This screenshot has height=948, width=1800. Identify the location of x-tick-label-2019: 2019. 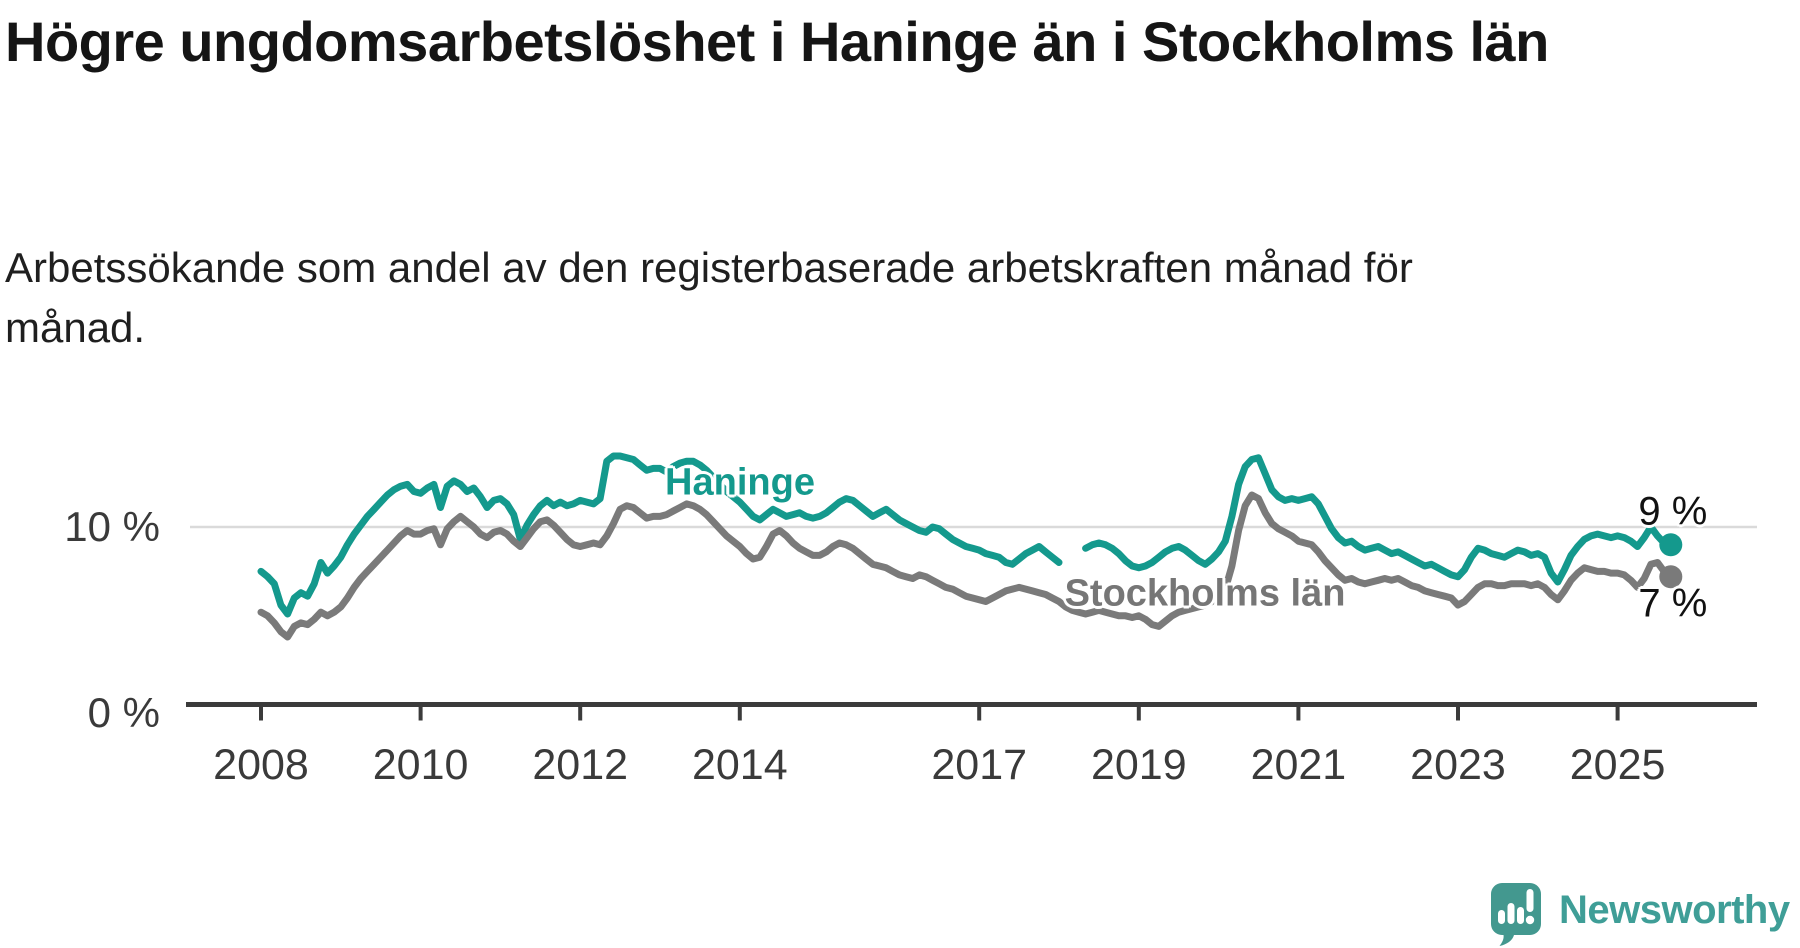
(1139, 765).